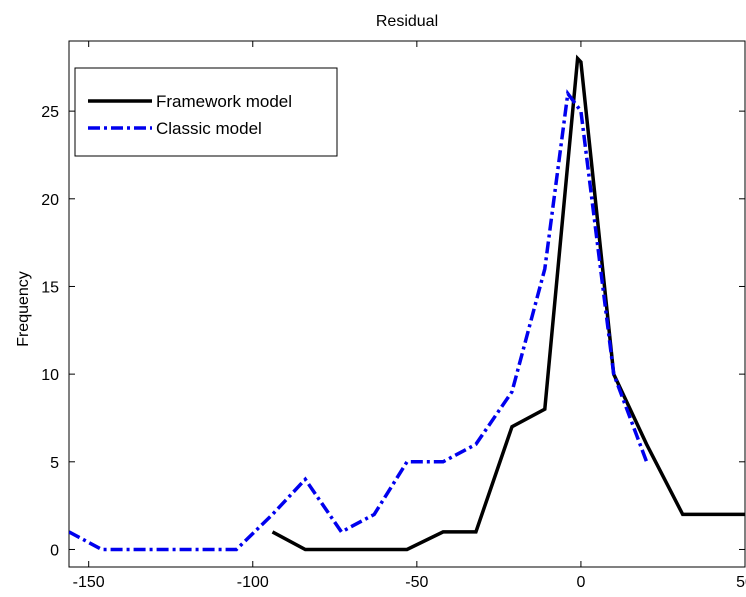 The width and height of the screenshot is (746, 597). What do you see at coordinates (50, 200) in the screenshot?
I see `y-tick-label: 20` at bounding box center [50, 200].